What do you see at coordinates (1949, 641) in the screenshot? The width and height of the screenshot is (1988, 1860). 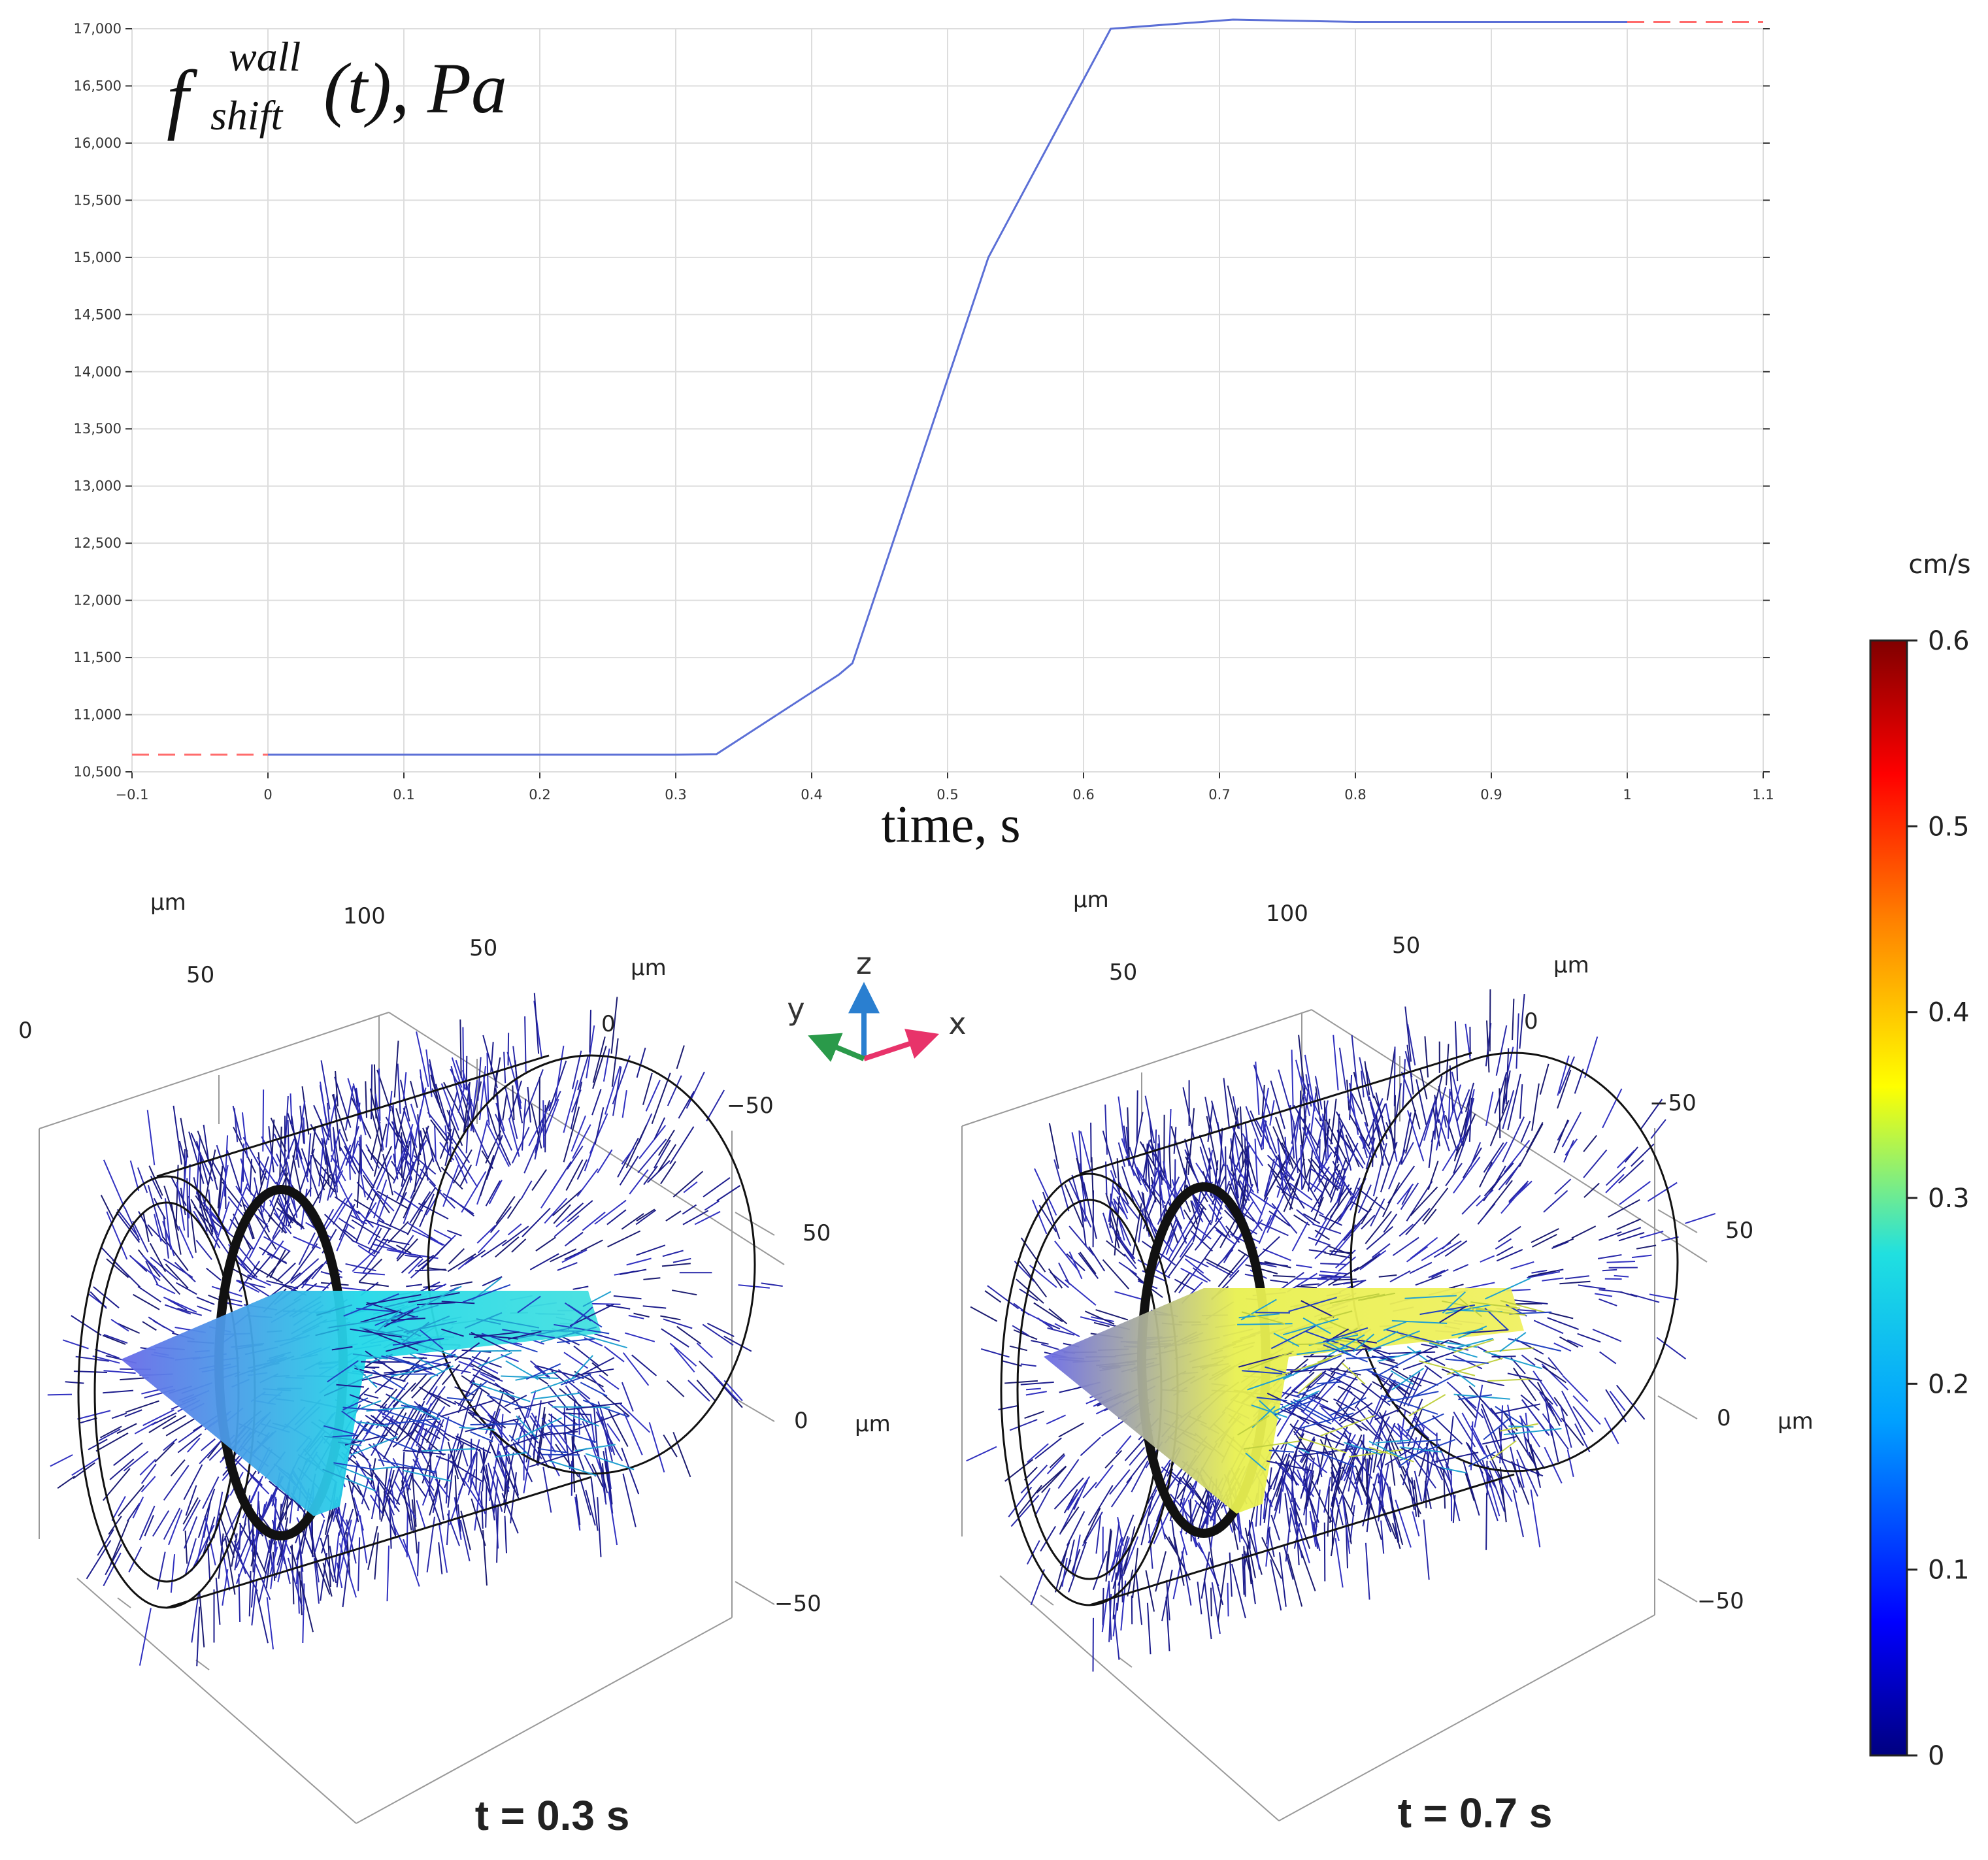 I see `colorbar-tick-label: 0.6` at bounding box center [1949, 641].